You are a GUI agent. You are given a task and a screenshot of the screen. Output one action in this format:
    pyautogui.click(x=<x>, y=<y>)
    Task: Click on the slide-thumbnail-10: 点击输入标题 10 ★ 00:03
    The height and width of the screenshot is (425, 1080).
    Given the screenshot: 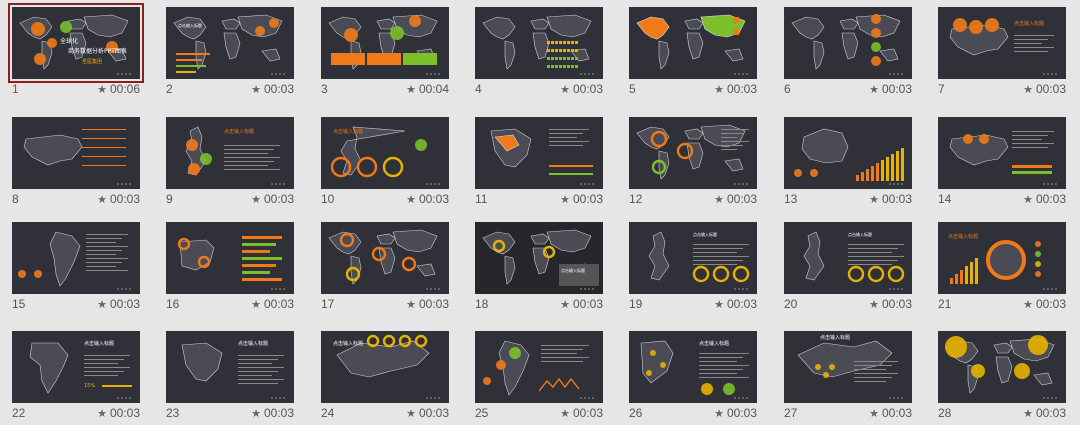 What is the action you would take?
    pyautogui.click(x=386, y=162)
    